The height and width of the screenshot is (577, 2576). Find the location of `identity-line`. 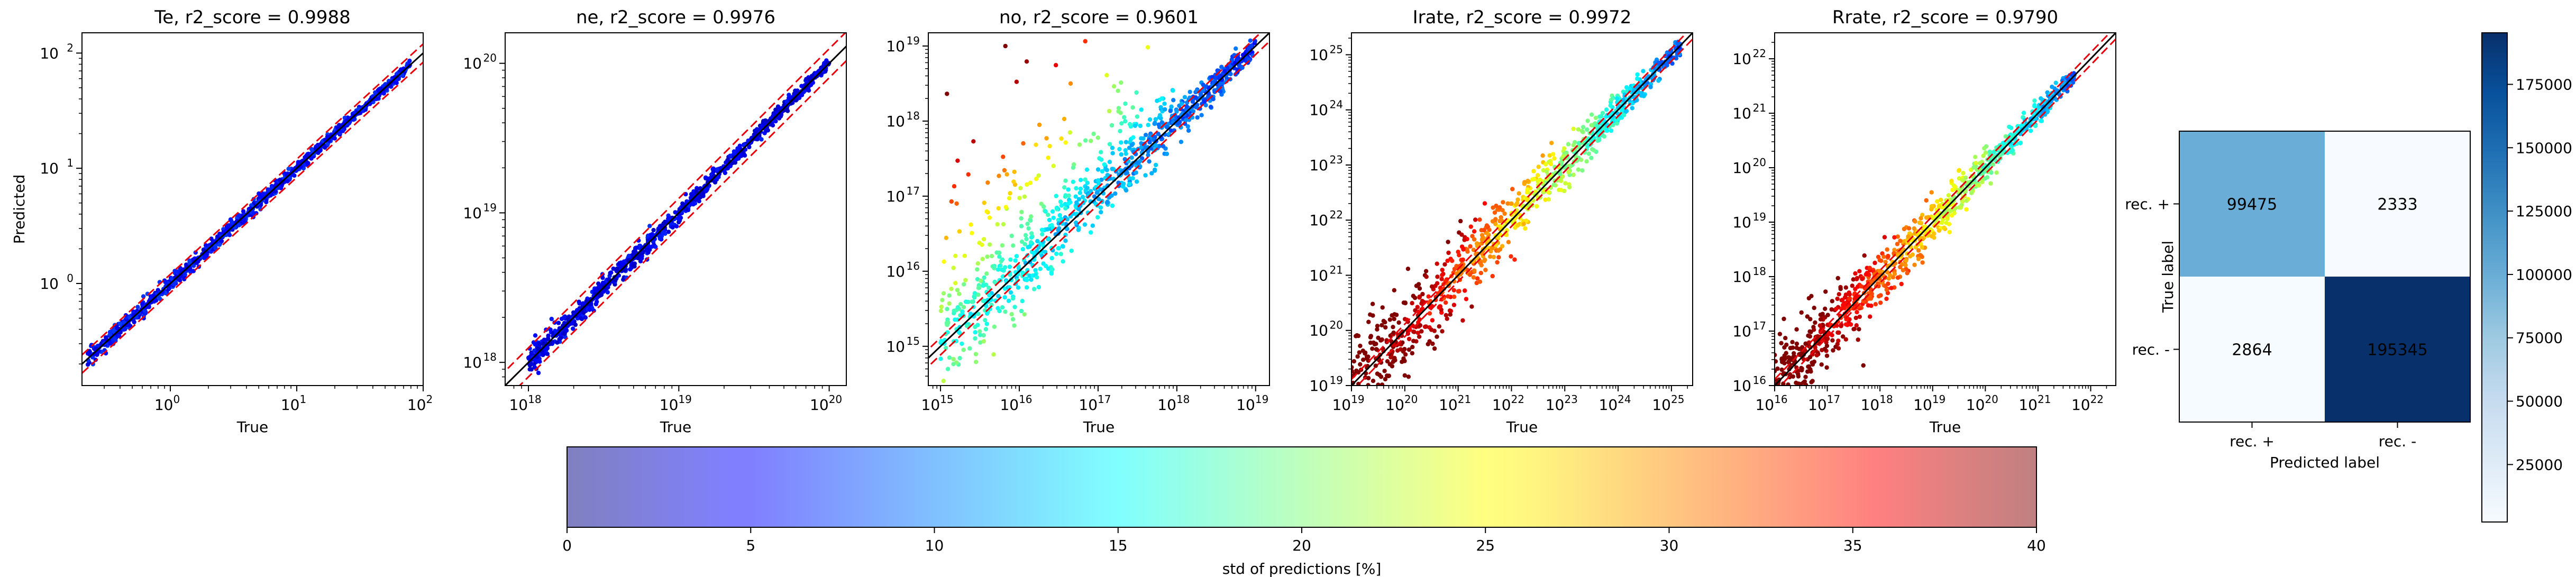

identity-line is located at coordinates (1522, 209).